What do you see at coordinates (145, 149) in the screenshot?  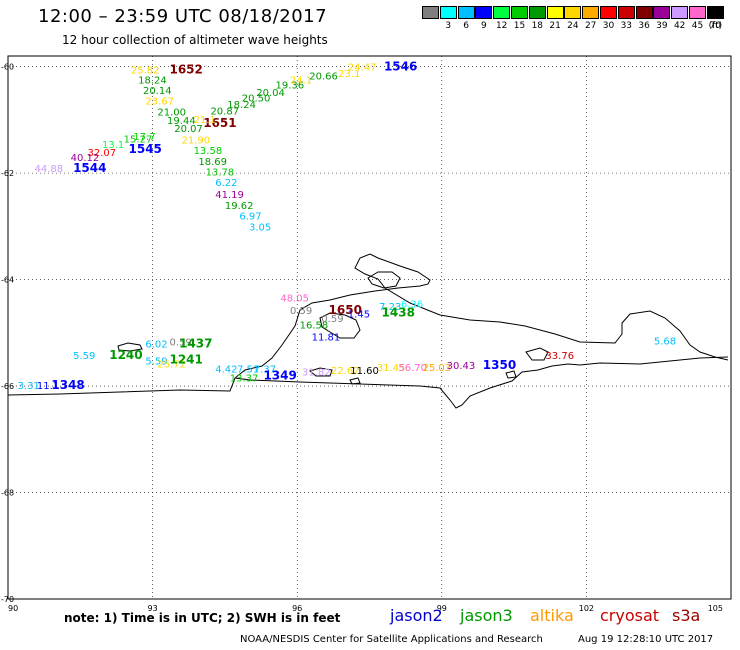 I see `pass-time-label: 1545` at bounding box center [145, 149].